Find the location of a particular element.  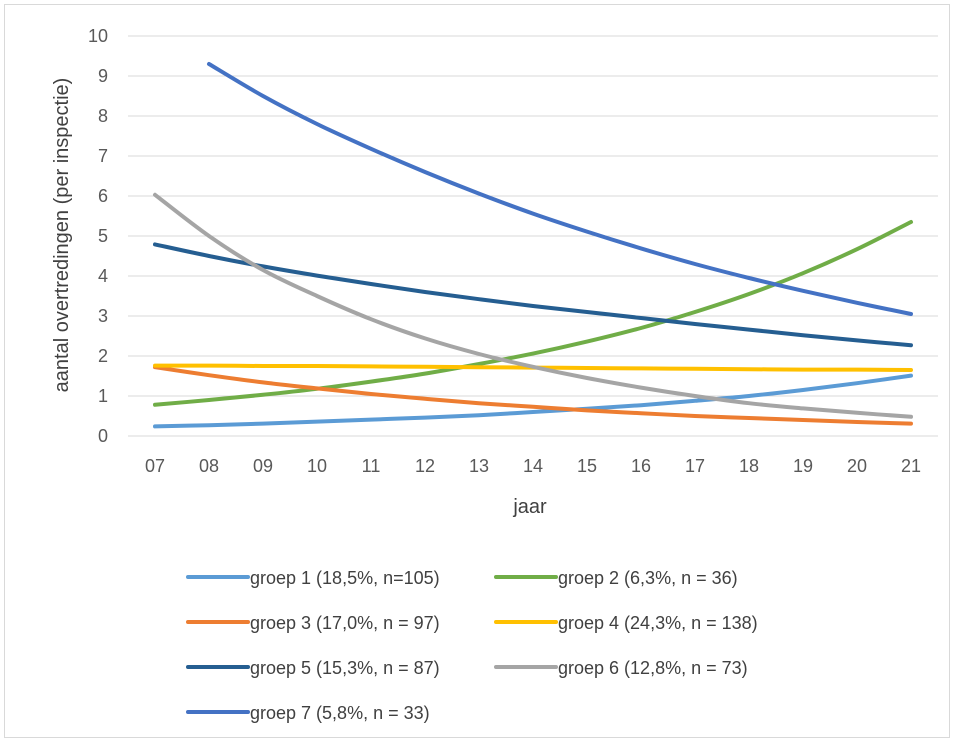

x-axis-title: jaar is located at coordinates (529, 507).